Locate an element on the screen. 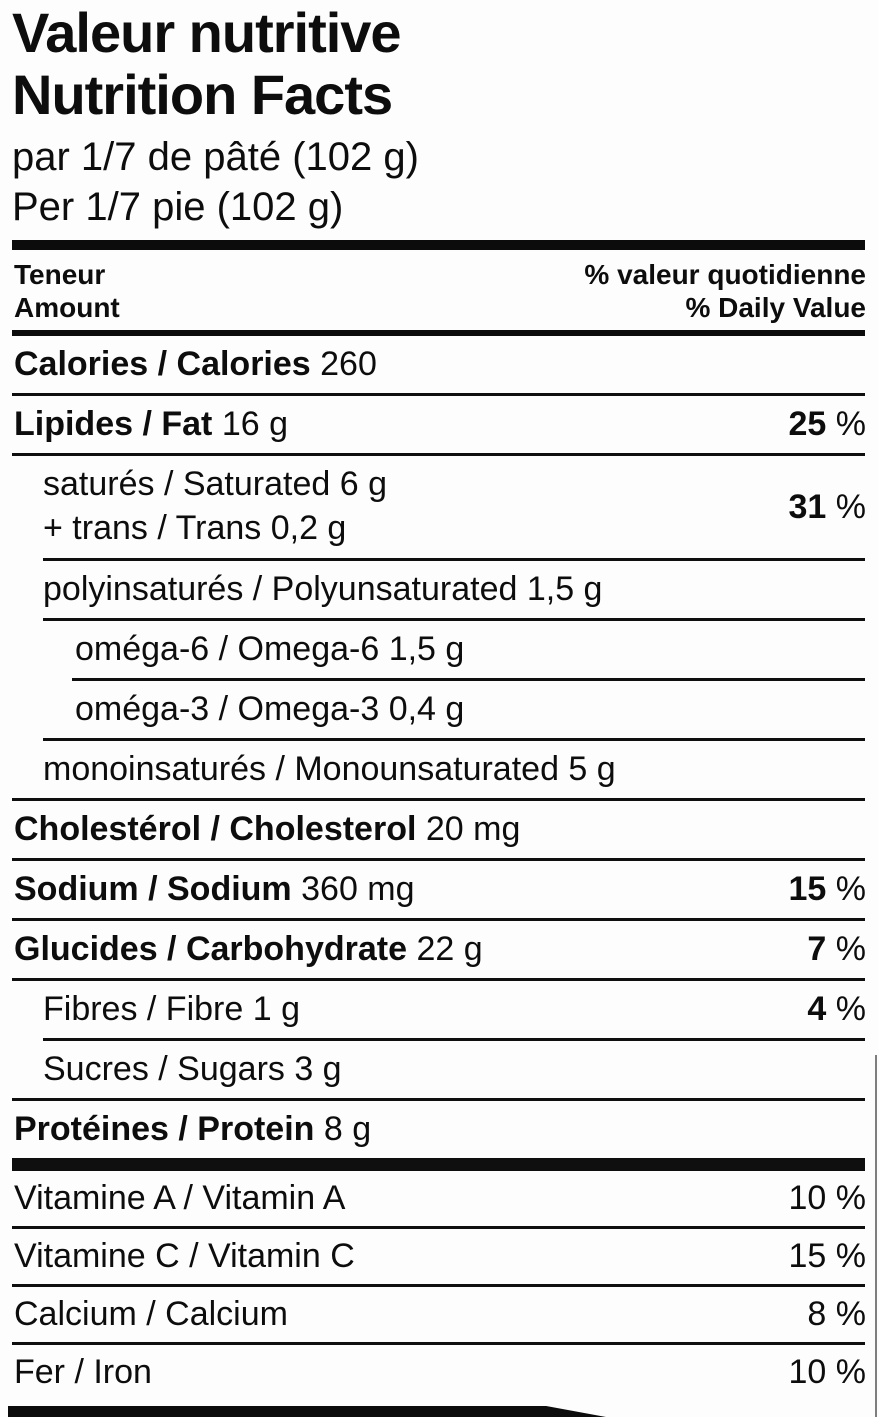  nutrient-label: Glucides / Carbohydrate 22 g is located at coordinates (248, 950).